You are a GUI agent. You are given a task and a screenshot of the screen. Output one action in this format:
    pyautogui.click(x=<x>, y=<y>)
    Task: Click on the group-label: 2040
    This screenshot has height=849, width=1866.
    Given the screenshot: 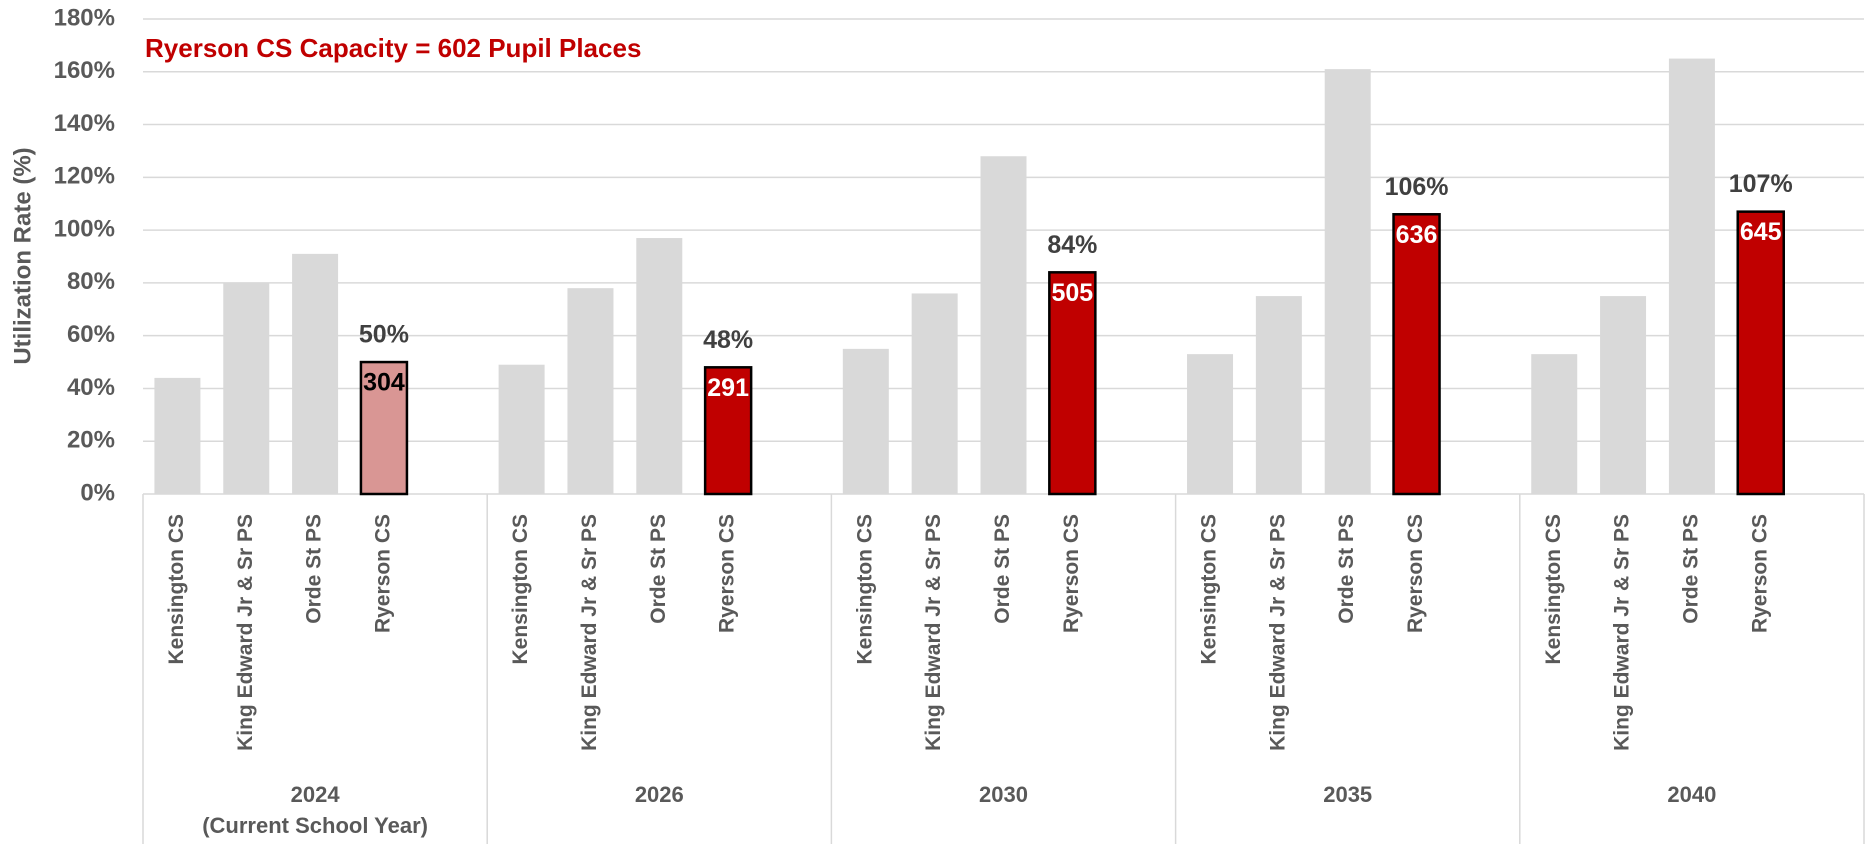 What is the action you would take?
    pyautogui.click(x=1691, y=794)
    